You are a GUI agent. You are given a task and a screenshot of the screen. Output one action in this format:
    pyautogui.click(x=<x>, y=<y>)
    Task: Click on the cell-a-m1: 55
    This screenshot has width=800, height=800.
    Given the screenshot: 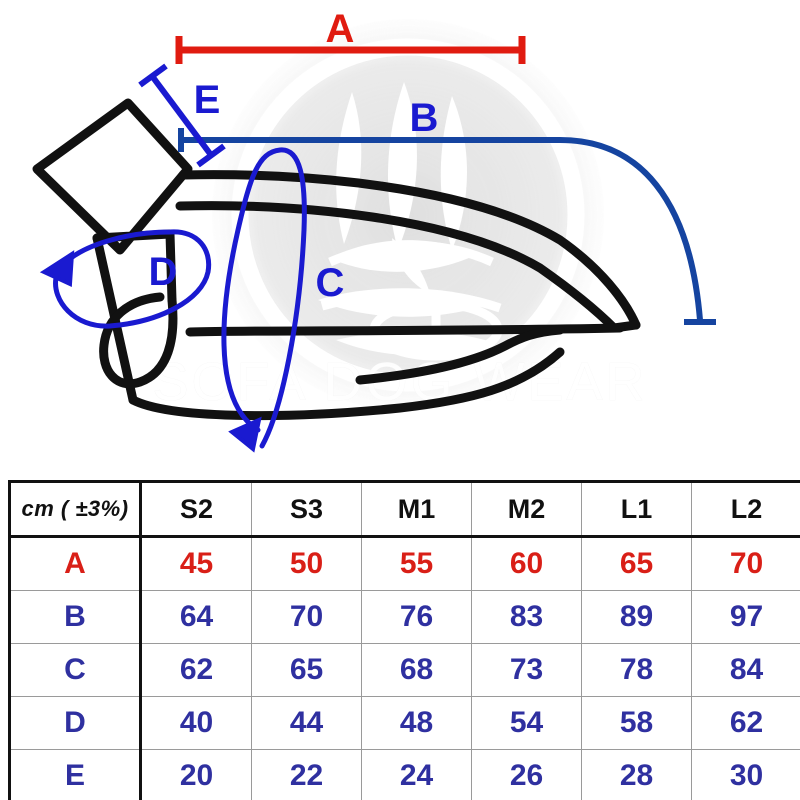 What is the action you would take?
    pyautogui.click(x=416, y=563)
    